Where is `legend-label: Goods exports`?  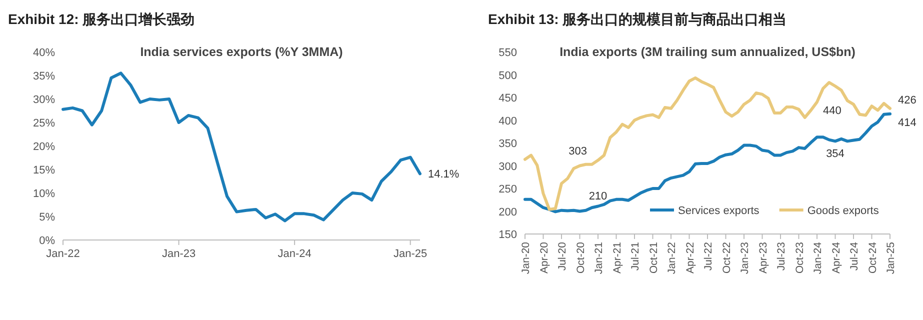 legend-label: Goods exports is located at coordinates (843, 211).